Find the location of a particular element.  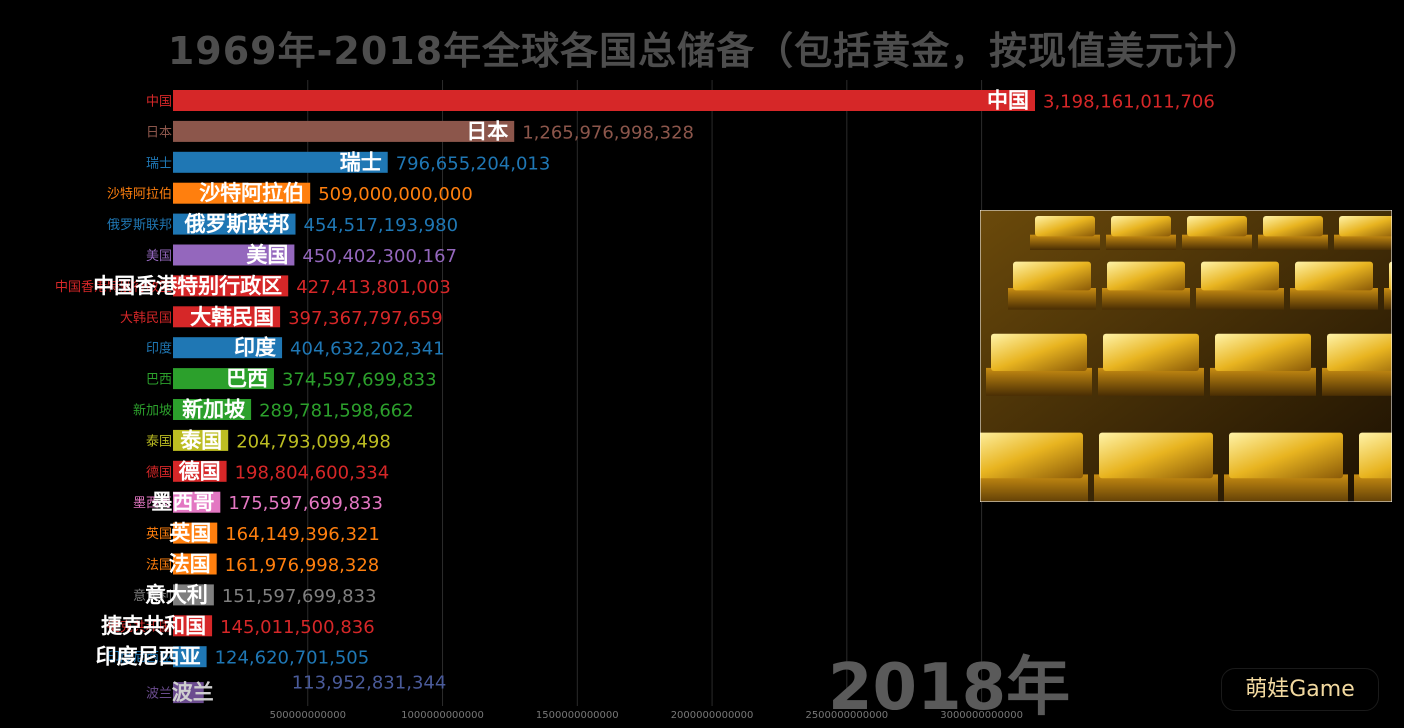

bar-name-label: 英国 is located at coordinates (190, 533).